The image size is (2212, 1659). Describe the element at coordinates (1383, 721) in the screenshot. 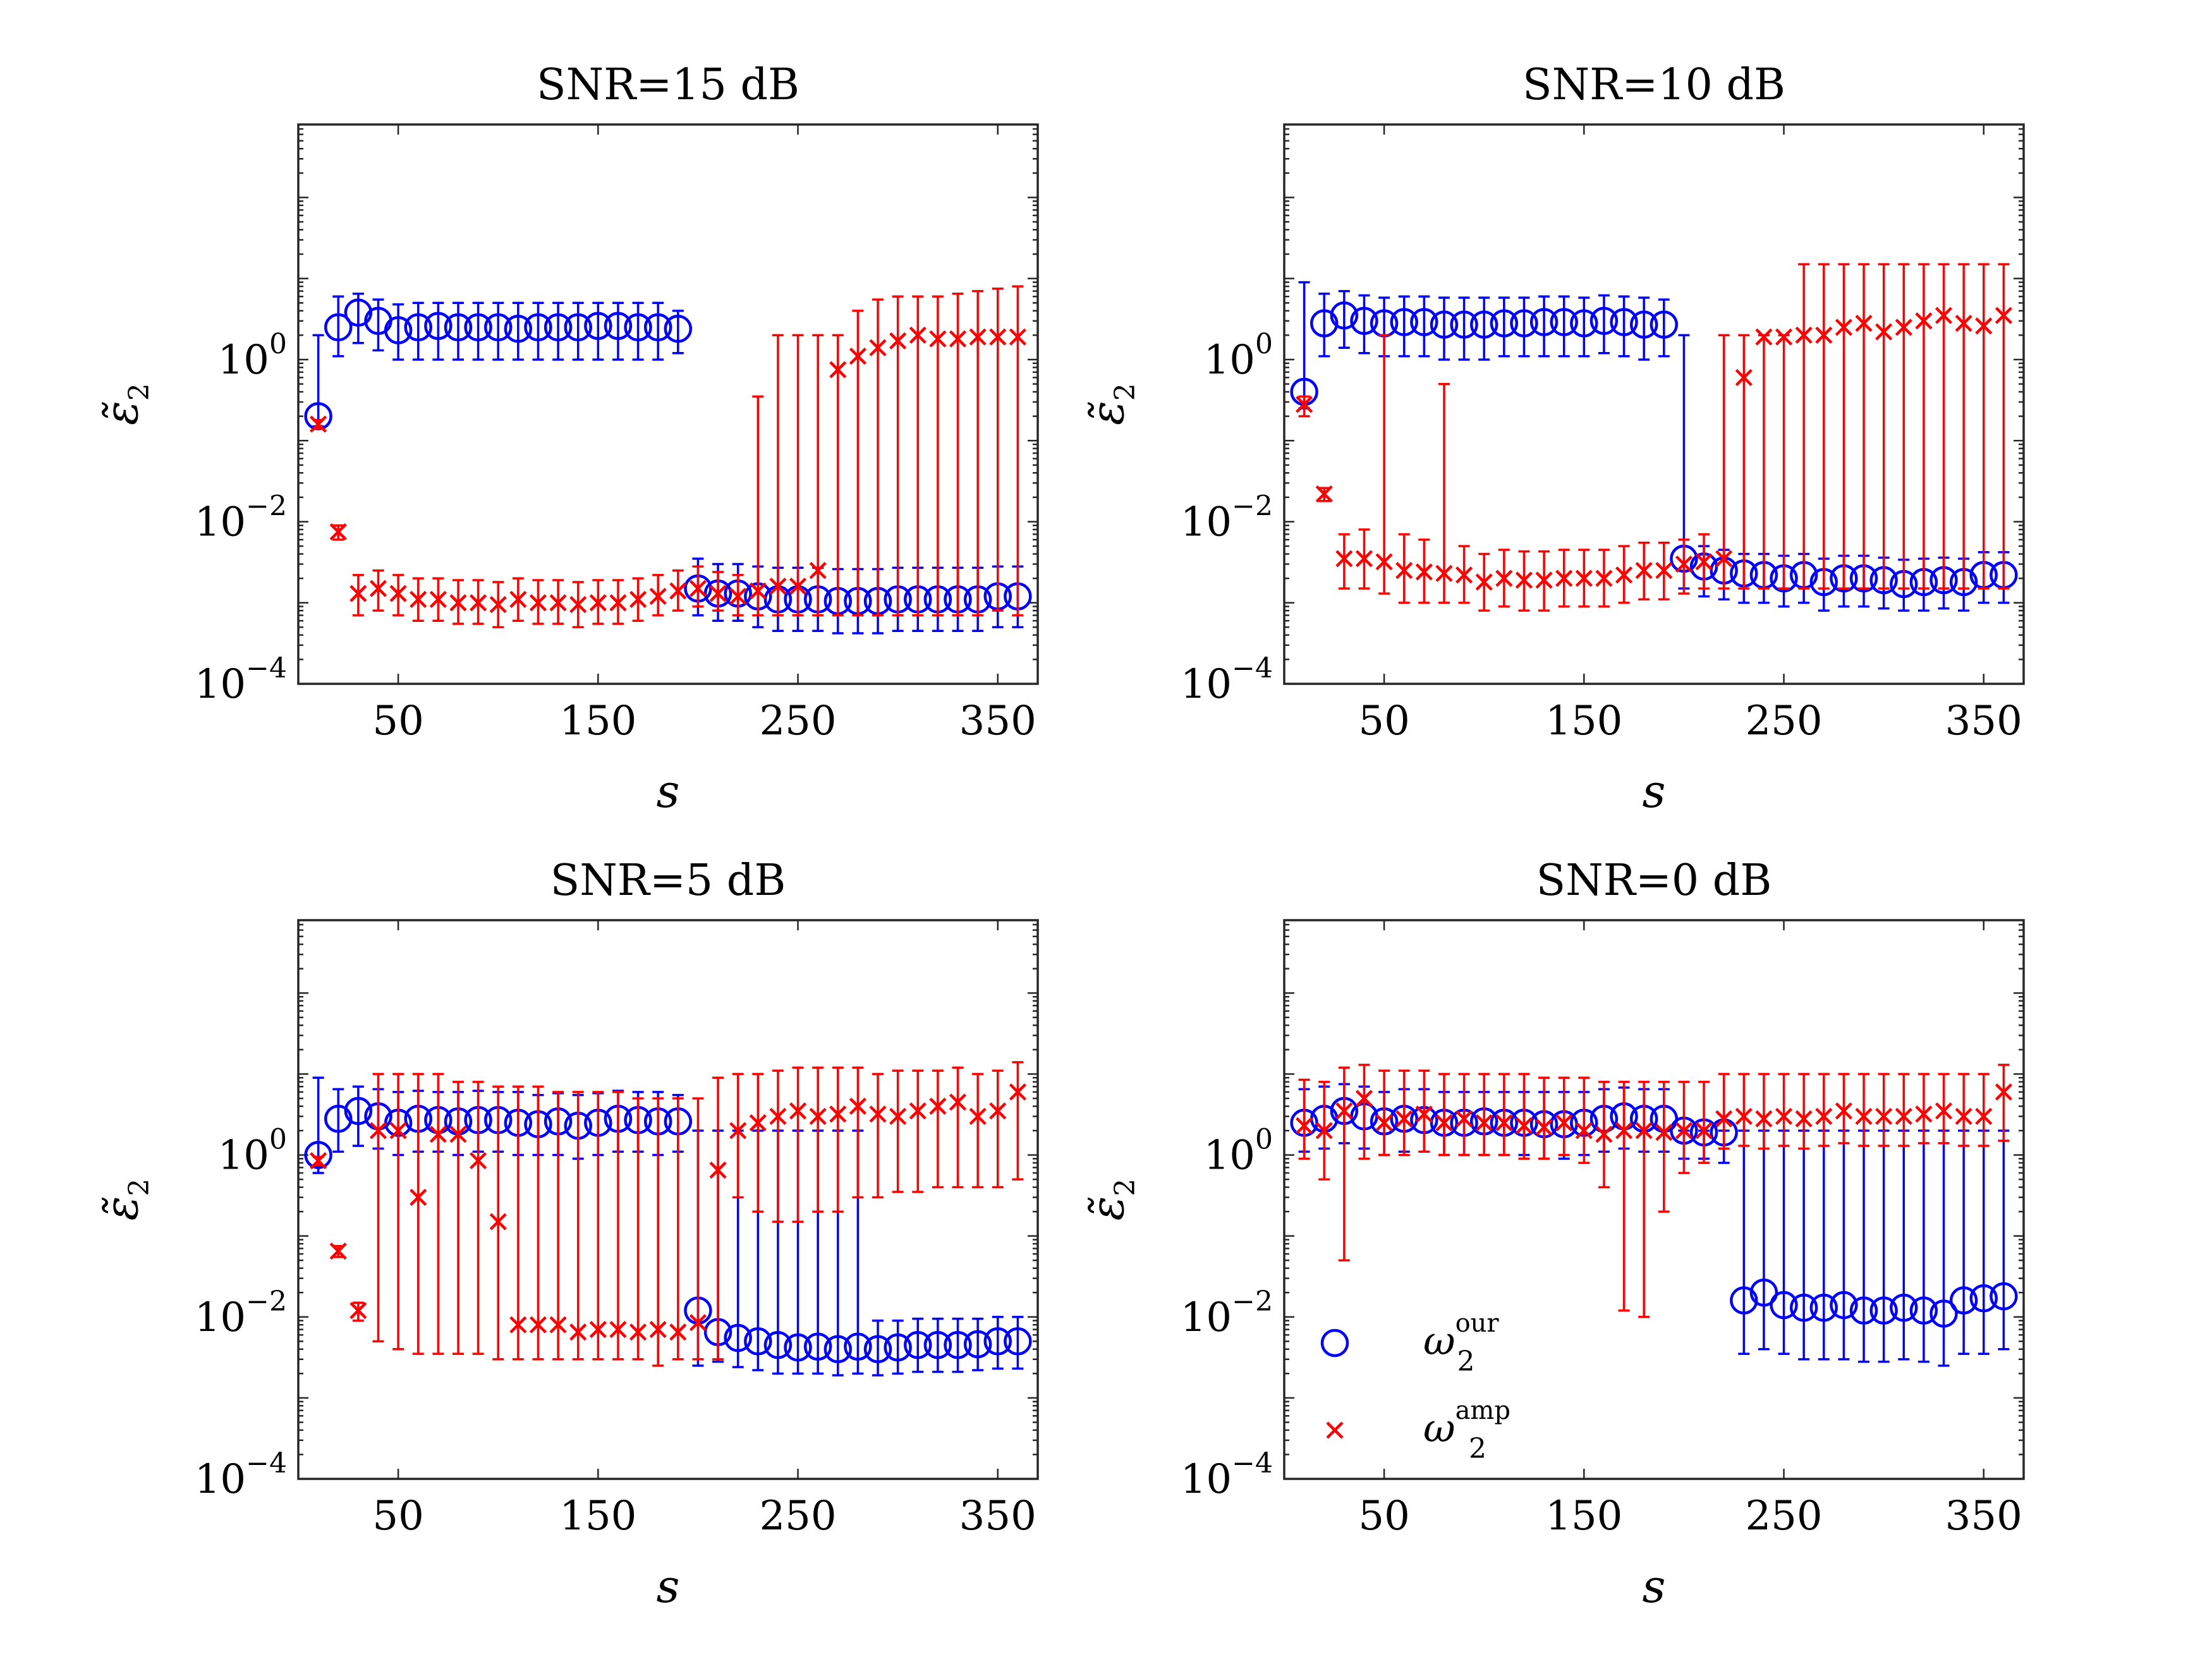

I see `x-tick-label: 50` at that location.